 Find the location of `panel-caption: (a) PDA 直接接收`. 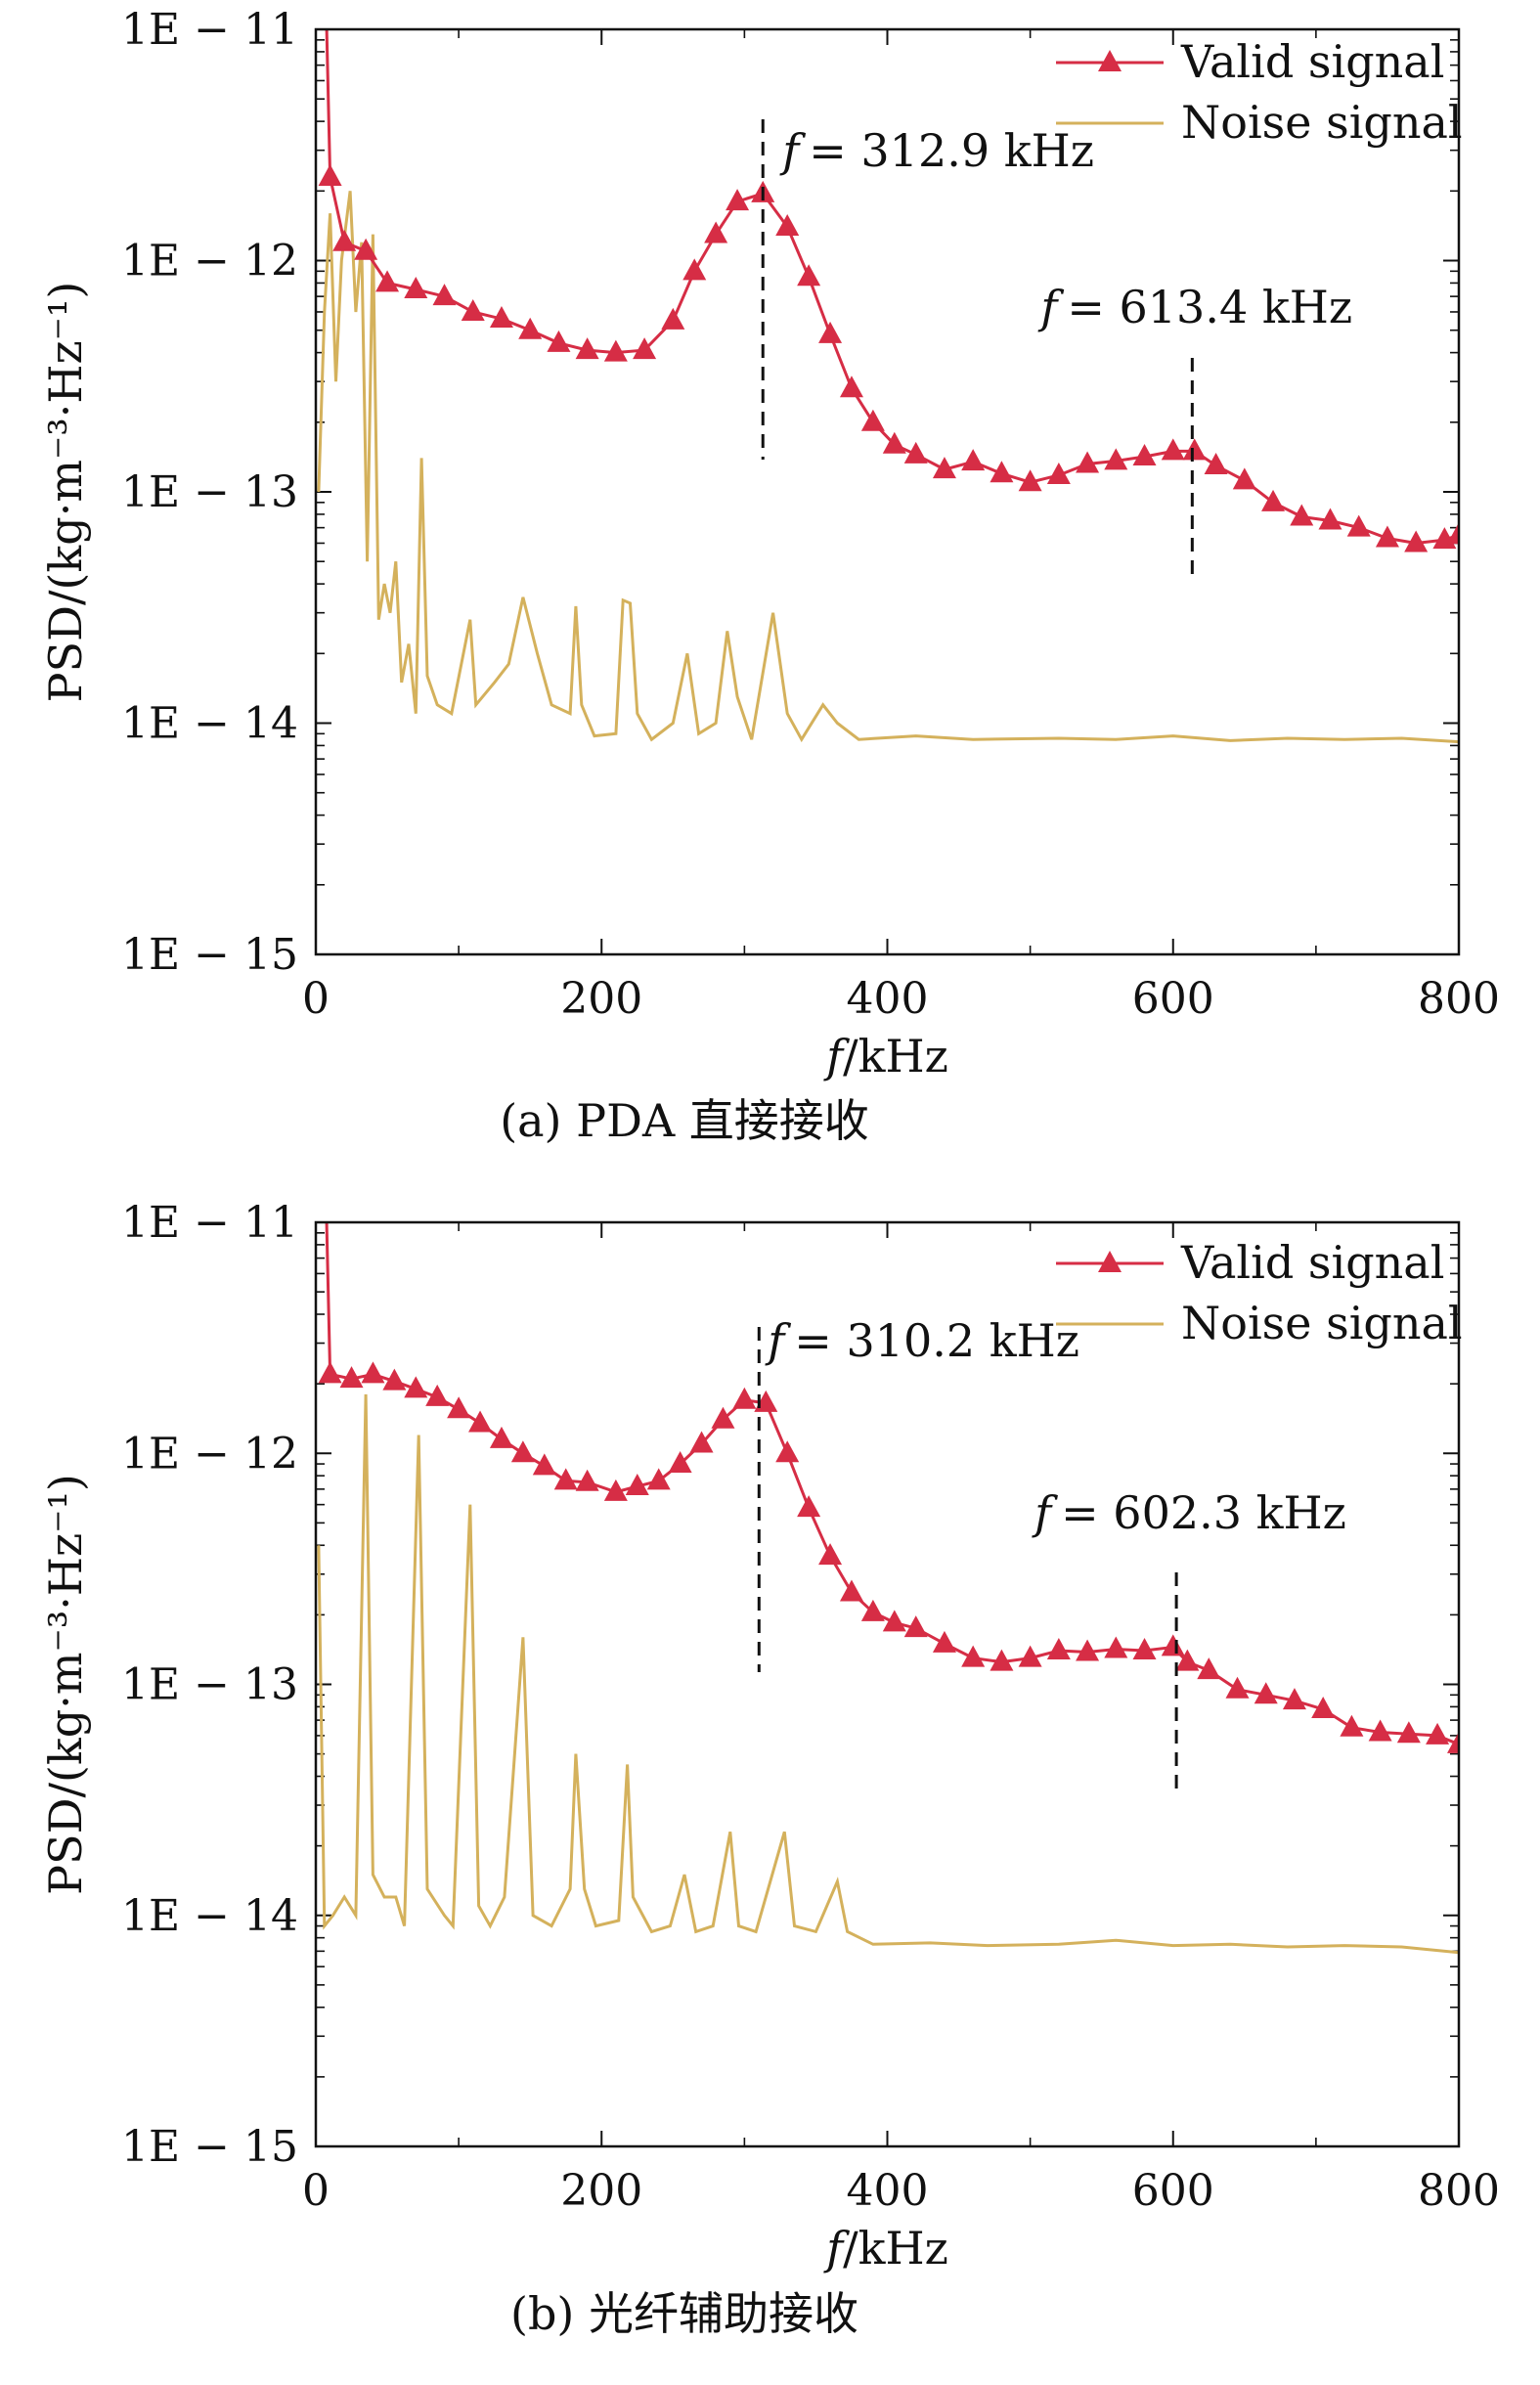

panel-caption: (a) PDA 直接接收 is located at coordinates (684, 1120).